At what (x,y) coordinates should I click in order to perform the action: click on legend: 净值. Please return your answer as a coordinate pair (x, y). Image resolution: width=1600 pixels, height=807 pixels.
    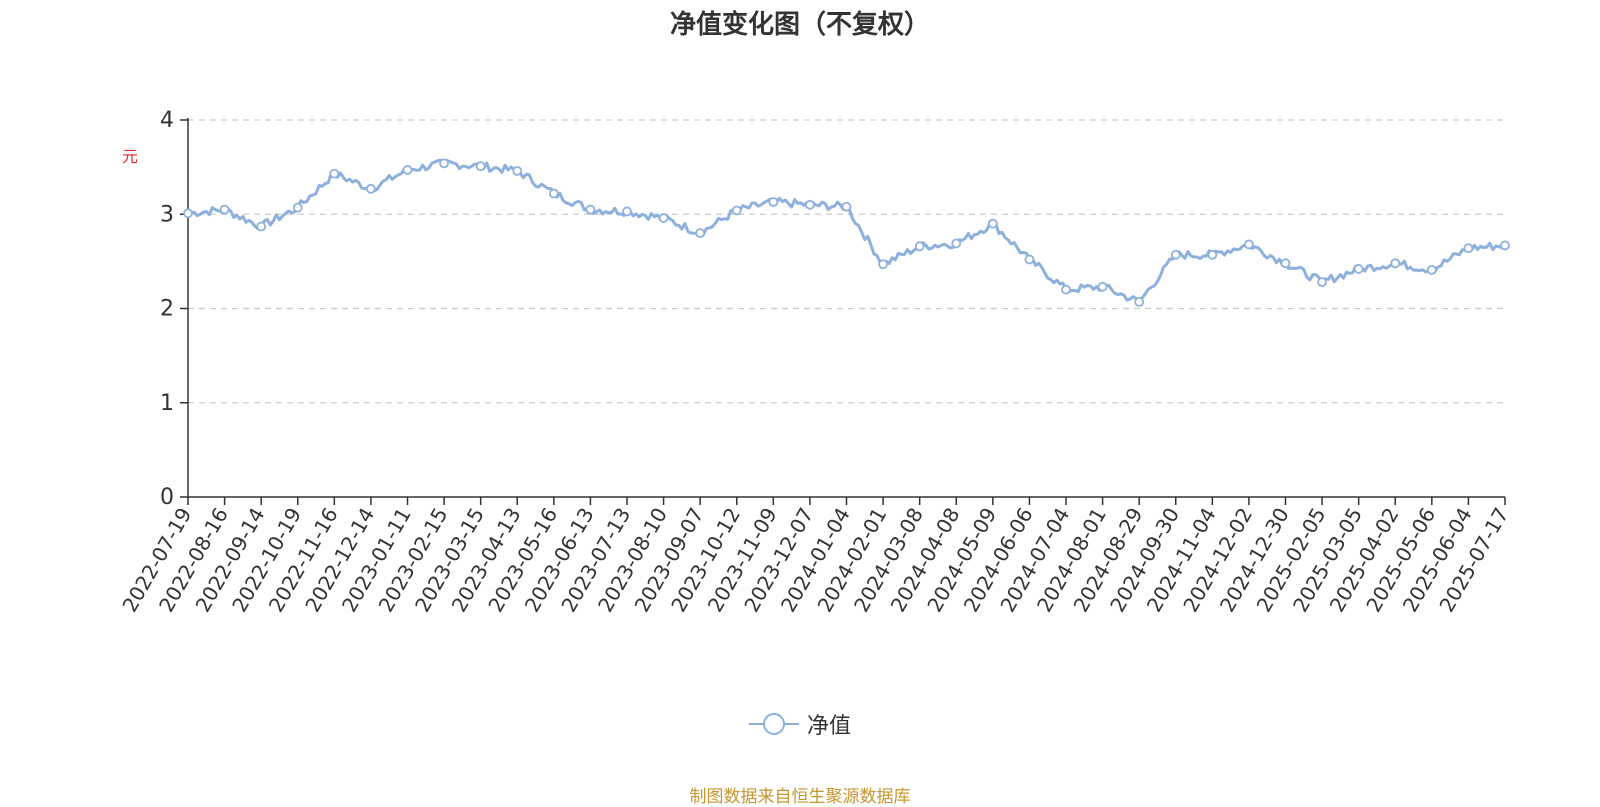
    Looking at the image, I should click on (800, 724).